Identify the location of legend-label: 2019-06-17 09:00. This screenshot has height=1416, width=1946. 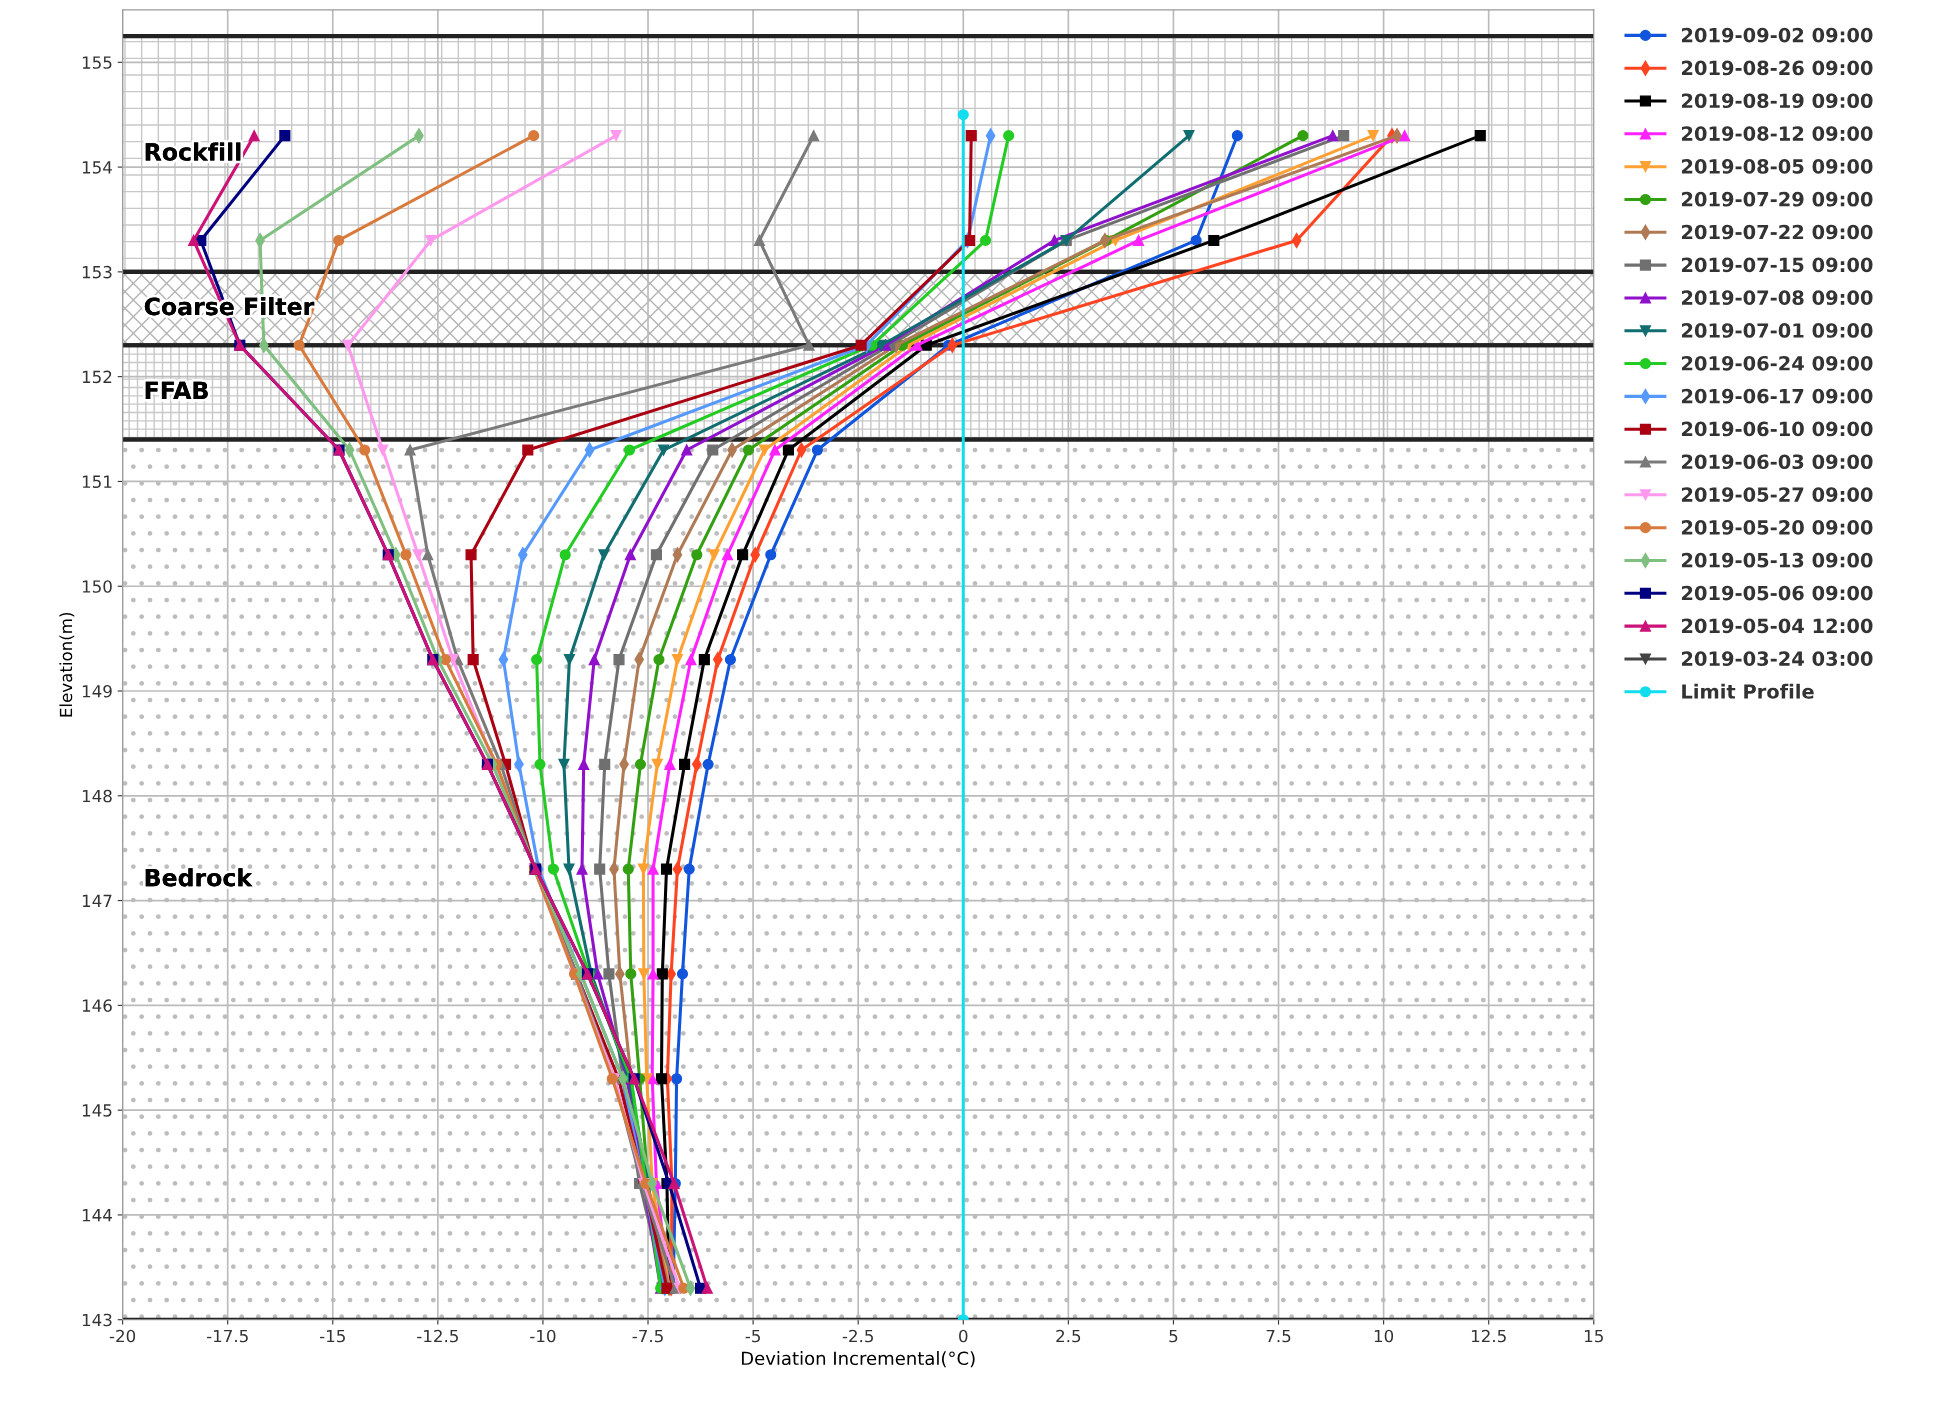
(1777, 396).